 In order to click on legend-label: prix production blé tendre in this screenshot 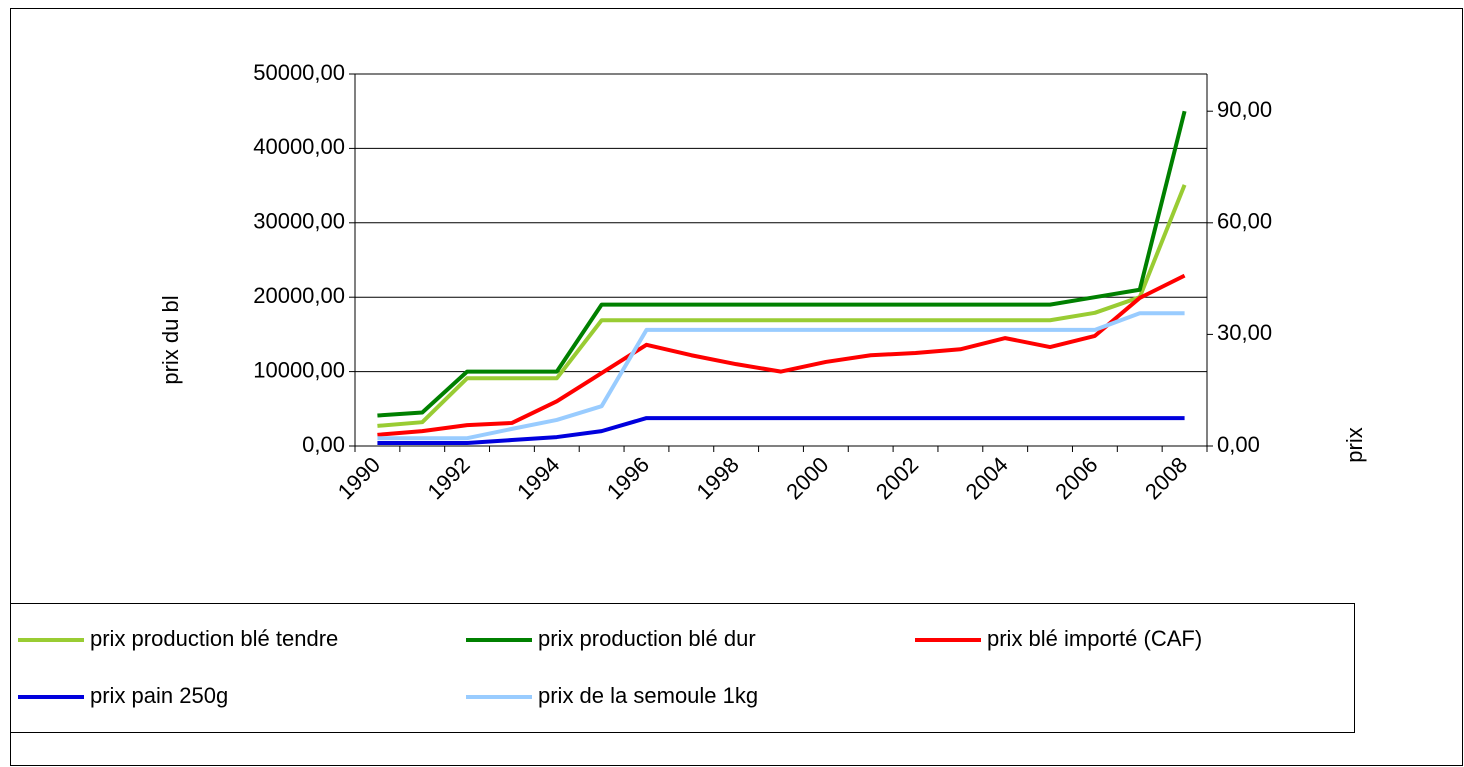, I will do `click(214, 638)`.